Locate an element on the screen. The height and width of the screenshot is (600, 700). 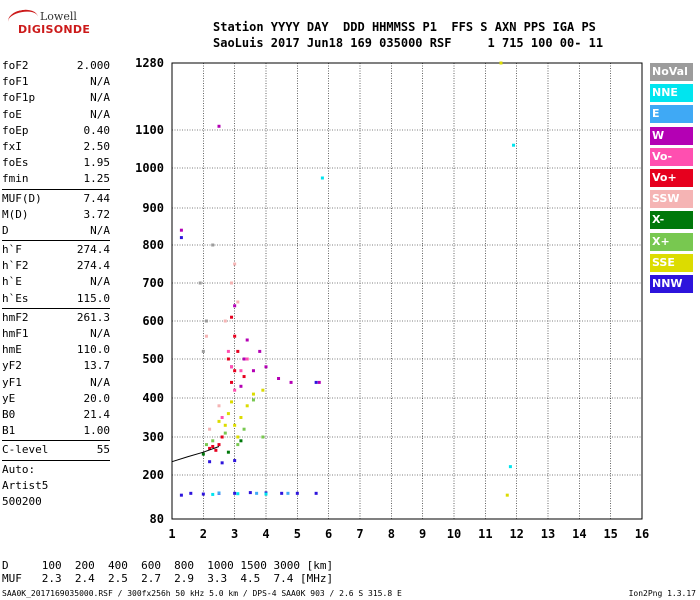
data-point-xminus is located at coordinates (241, 441).